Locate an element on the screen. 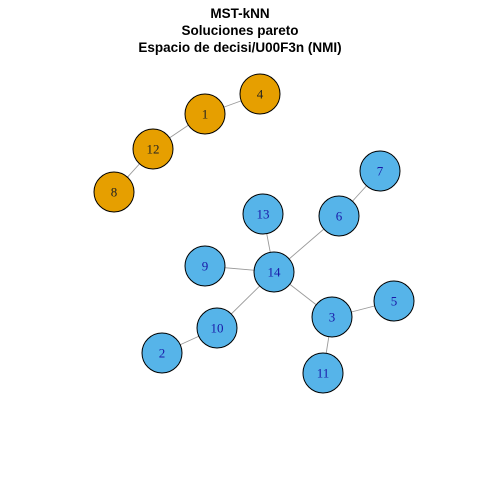 The width and height of the screenshot is (480, 480). node-label-11: 11 is located at coordinates (323, 373).